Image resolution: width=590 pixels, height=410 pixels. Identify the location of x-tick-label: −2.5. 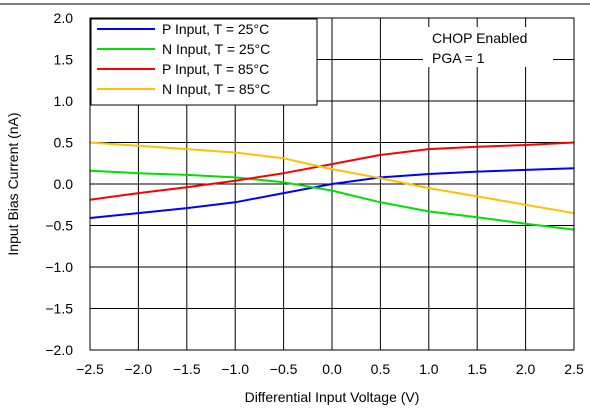
(90, 369).